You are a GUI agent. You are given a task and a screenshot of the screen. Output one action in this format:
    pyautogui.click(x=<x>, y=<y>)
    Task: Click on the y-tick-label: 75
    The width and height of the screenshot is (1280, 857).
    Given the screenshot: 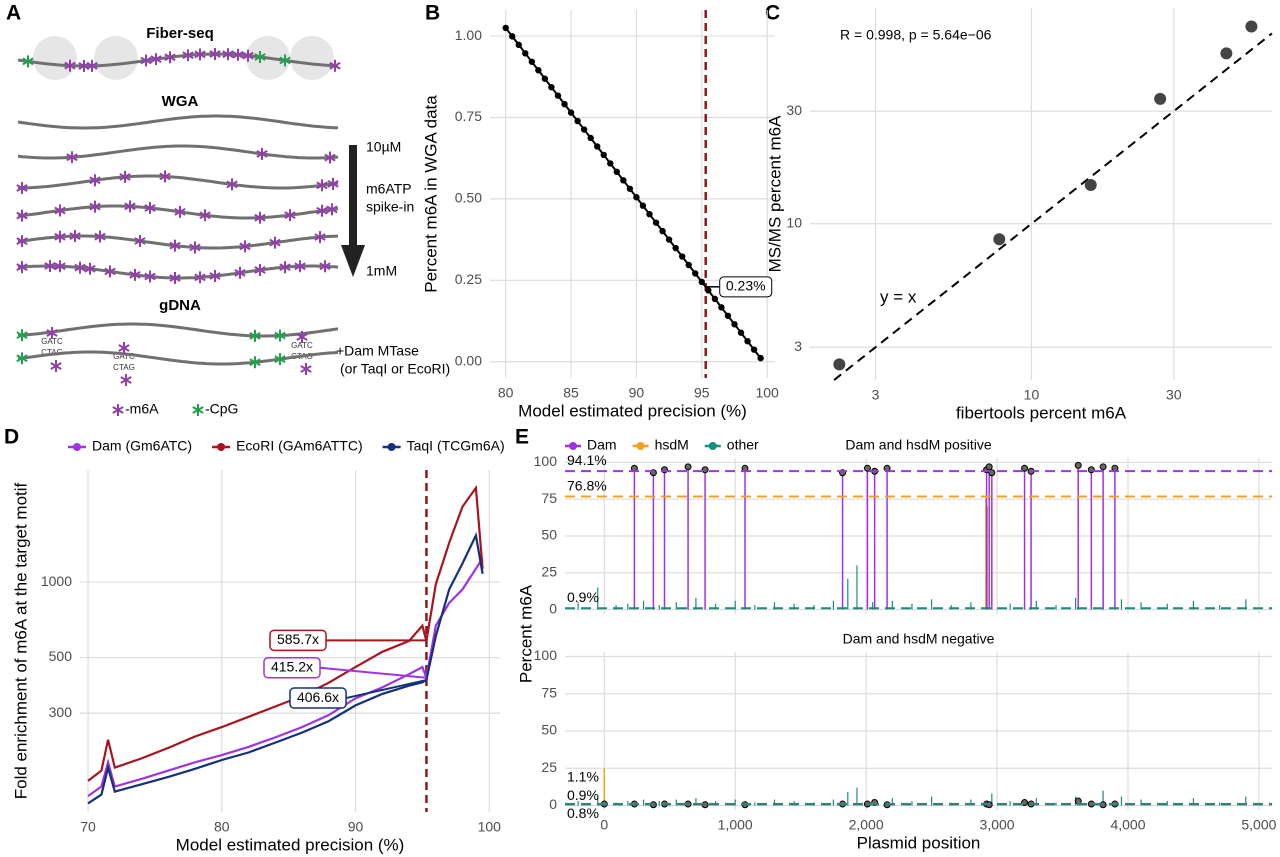 What is the action you would take?
    pyautogui.click(x=549, y=692)
    